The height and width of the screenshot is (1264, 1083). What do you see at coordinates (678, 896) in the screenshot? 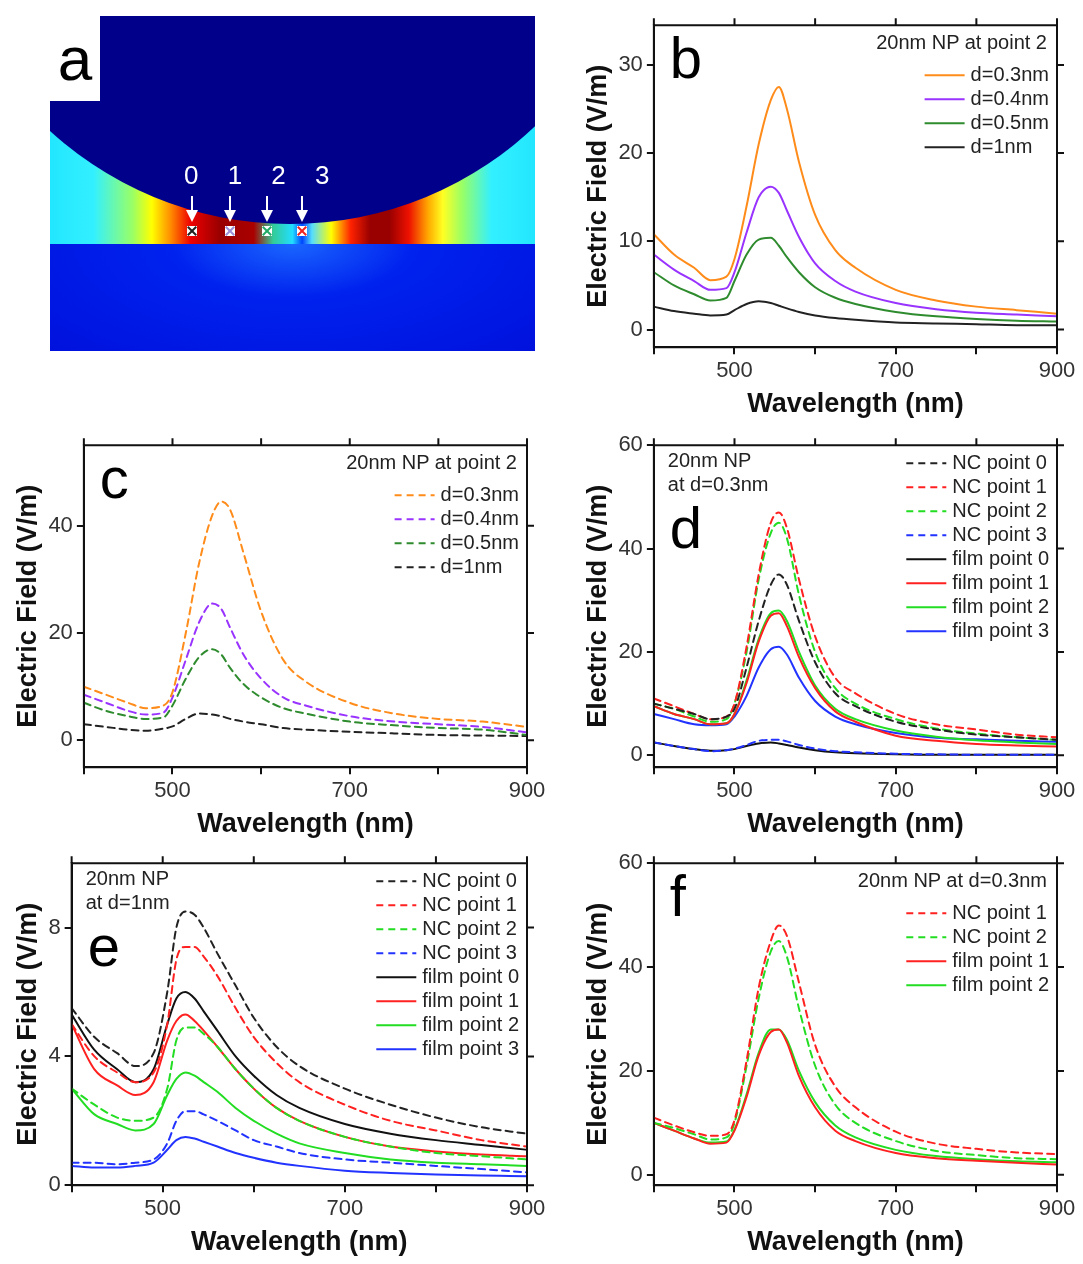
I see `chart-title: f` at bounding box center [678, 896].